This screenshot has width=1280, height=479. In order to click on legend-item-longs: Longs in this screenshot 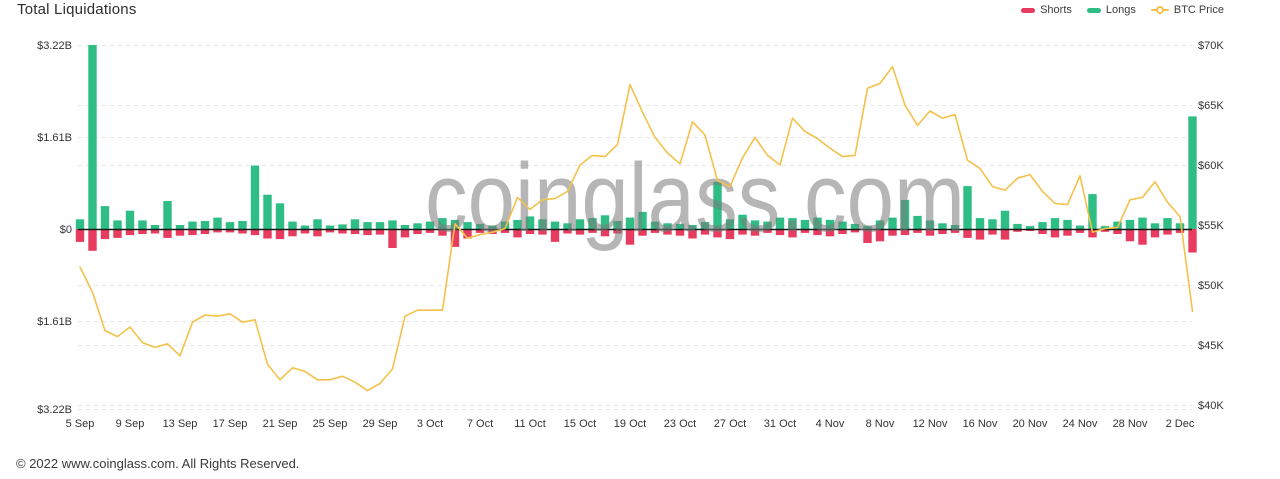, I will do `click(1111, 10)`.